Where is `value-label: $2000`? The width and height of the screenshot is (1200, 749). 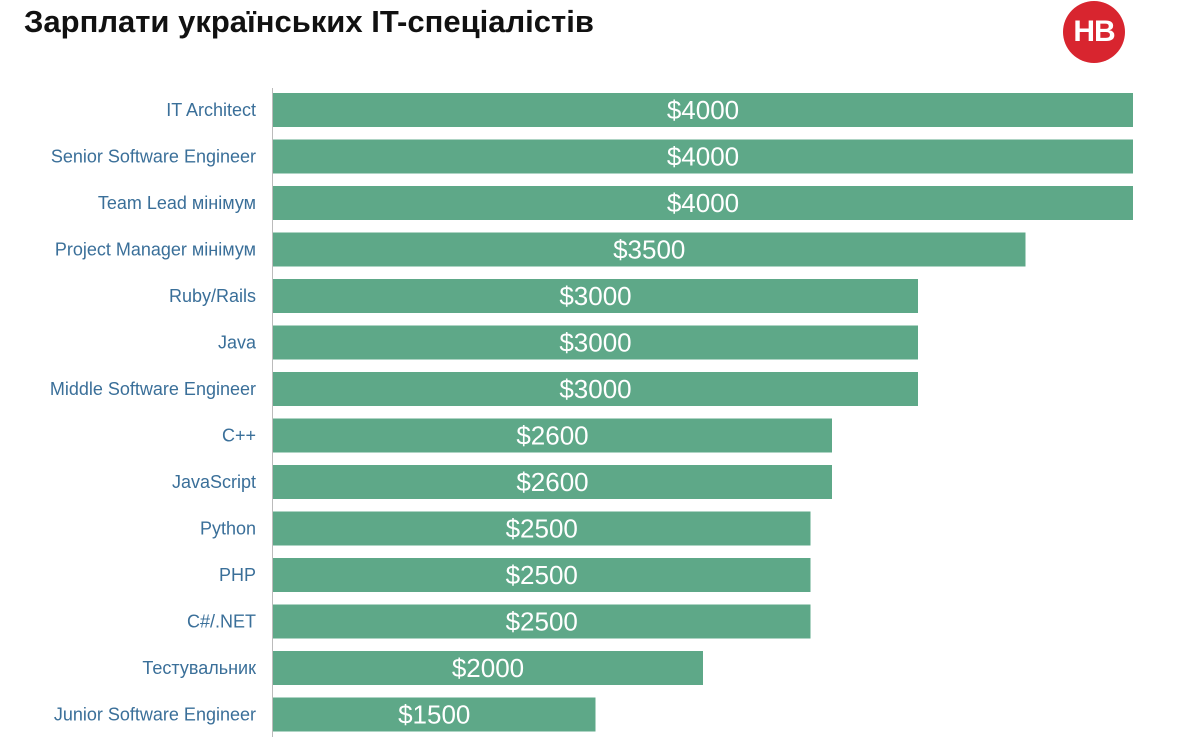 value-label: $2000 is located at coordinates (488, 668).